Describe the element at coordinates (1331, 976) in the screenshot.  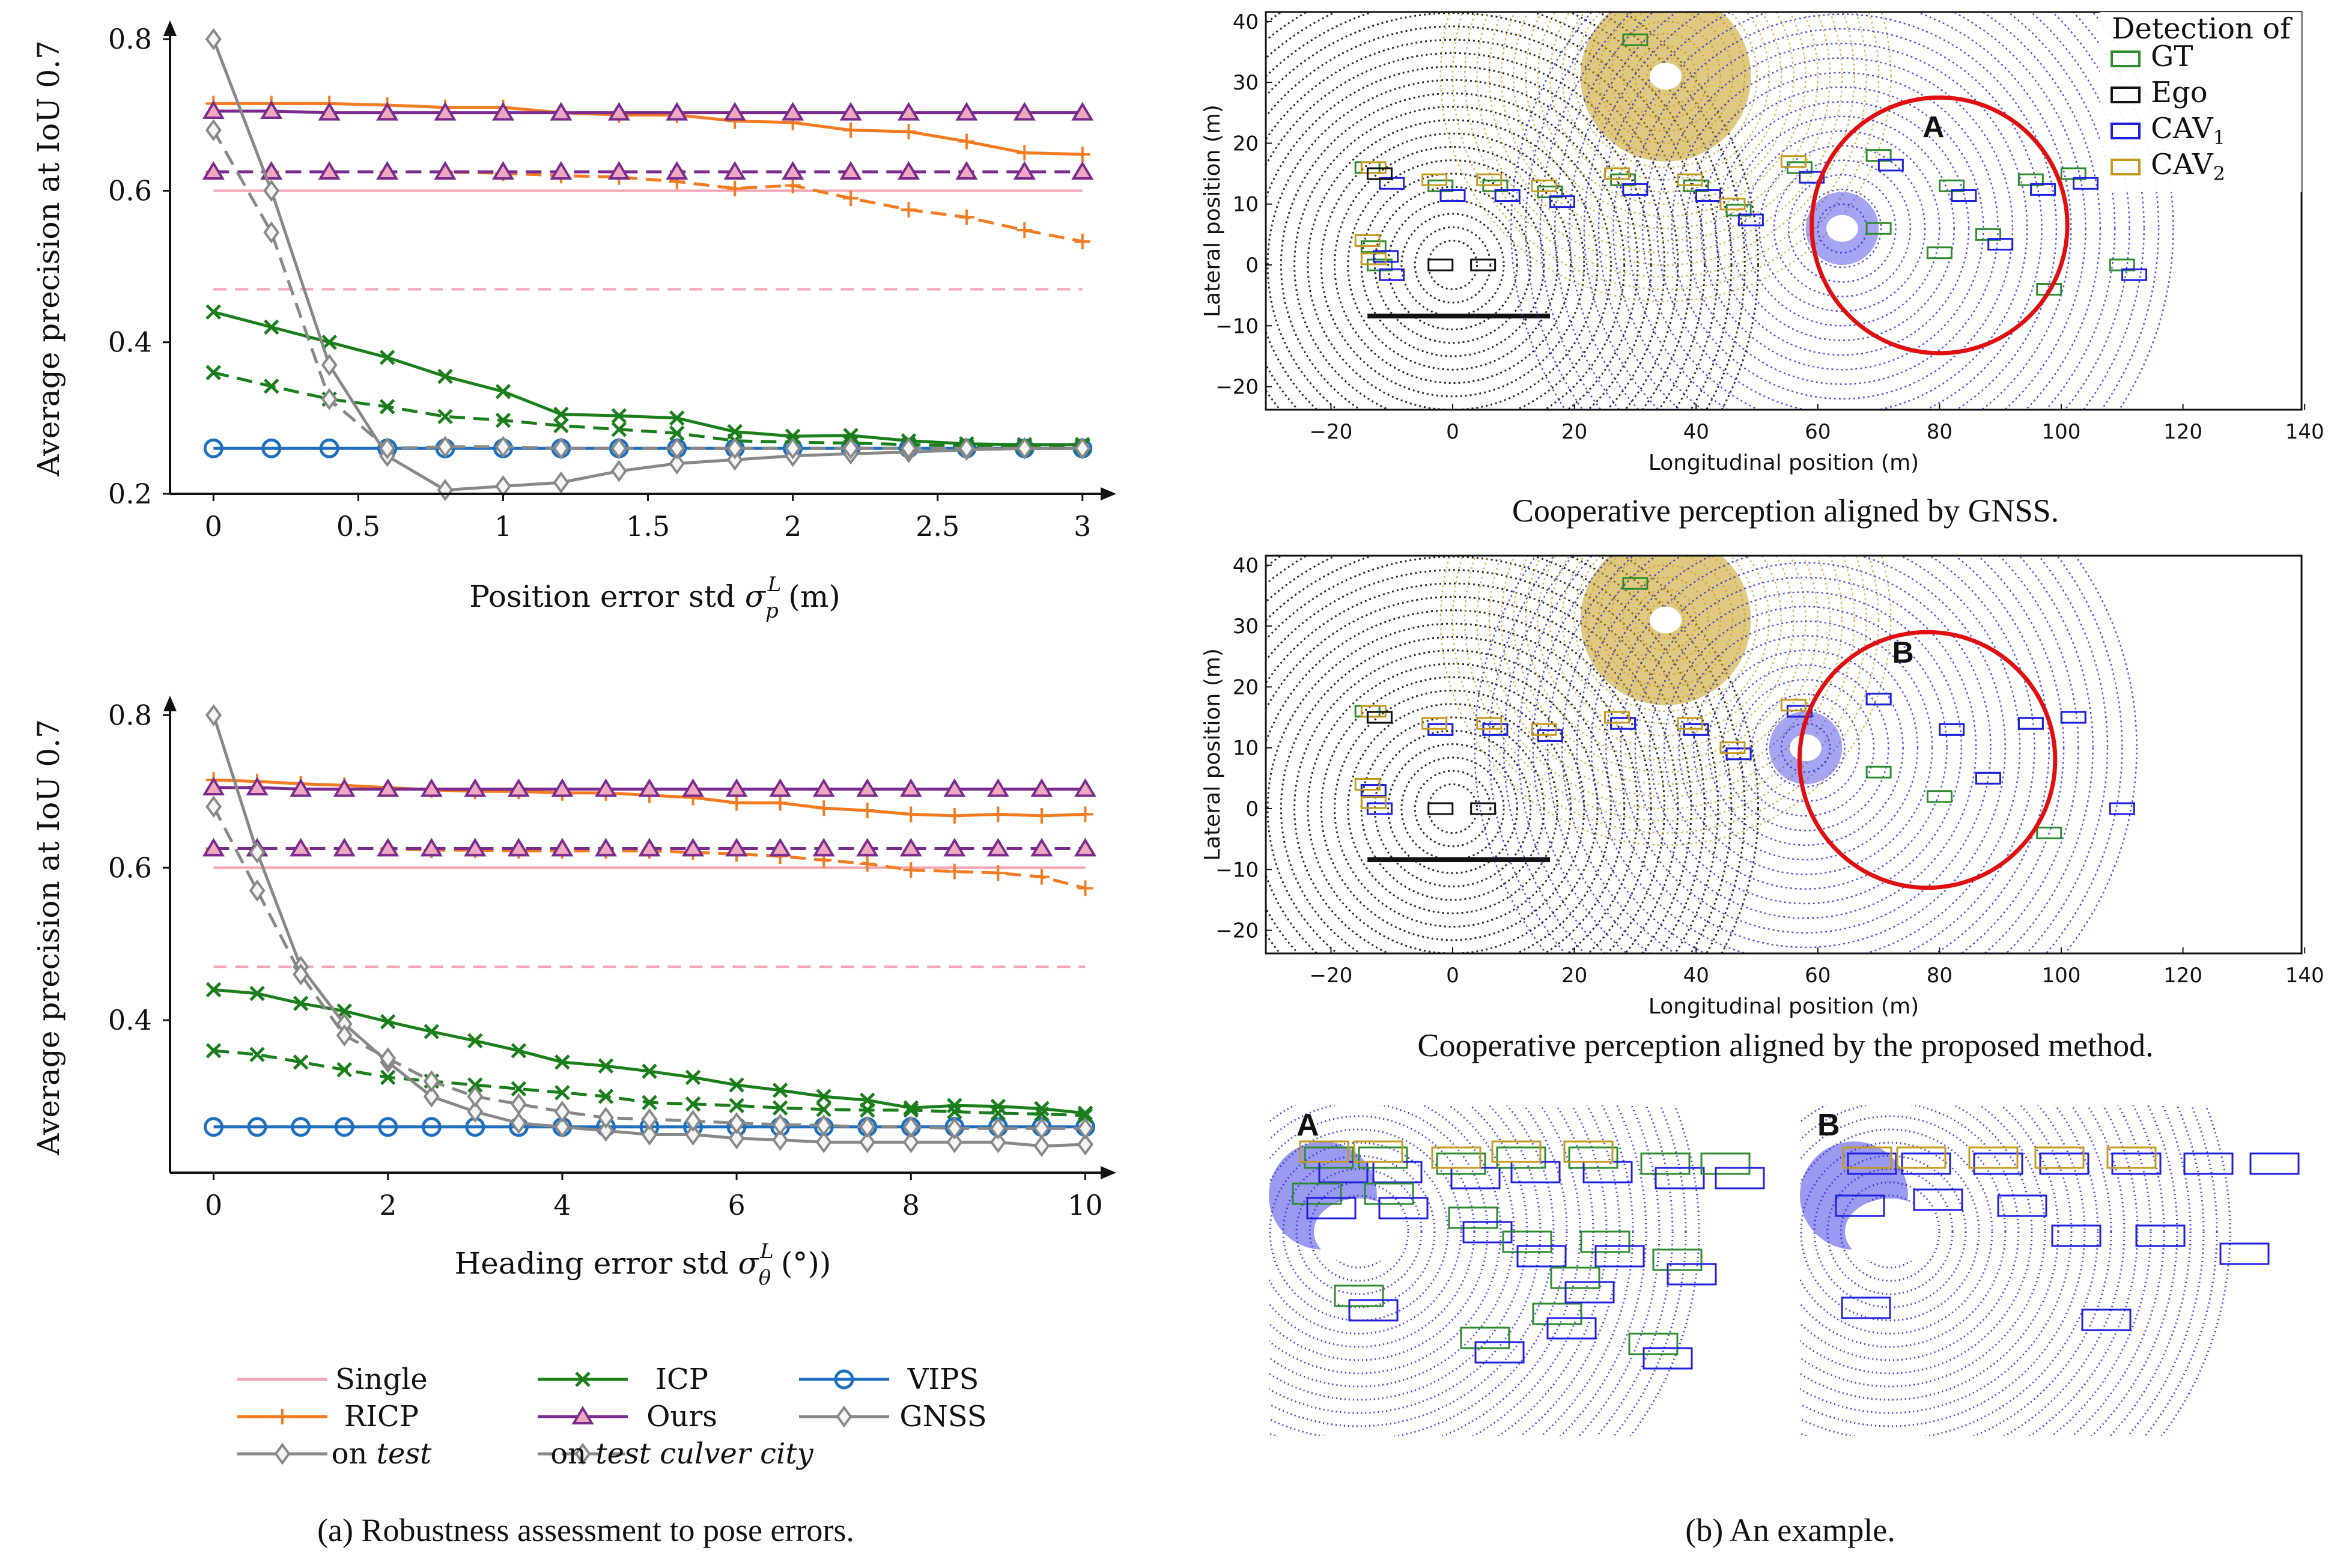
I see `x-tick-label: −20` at that location.